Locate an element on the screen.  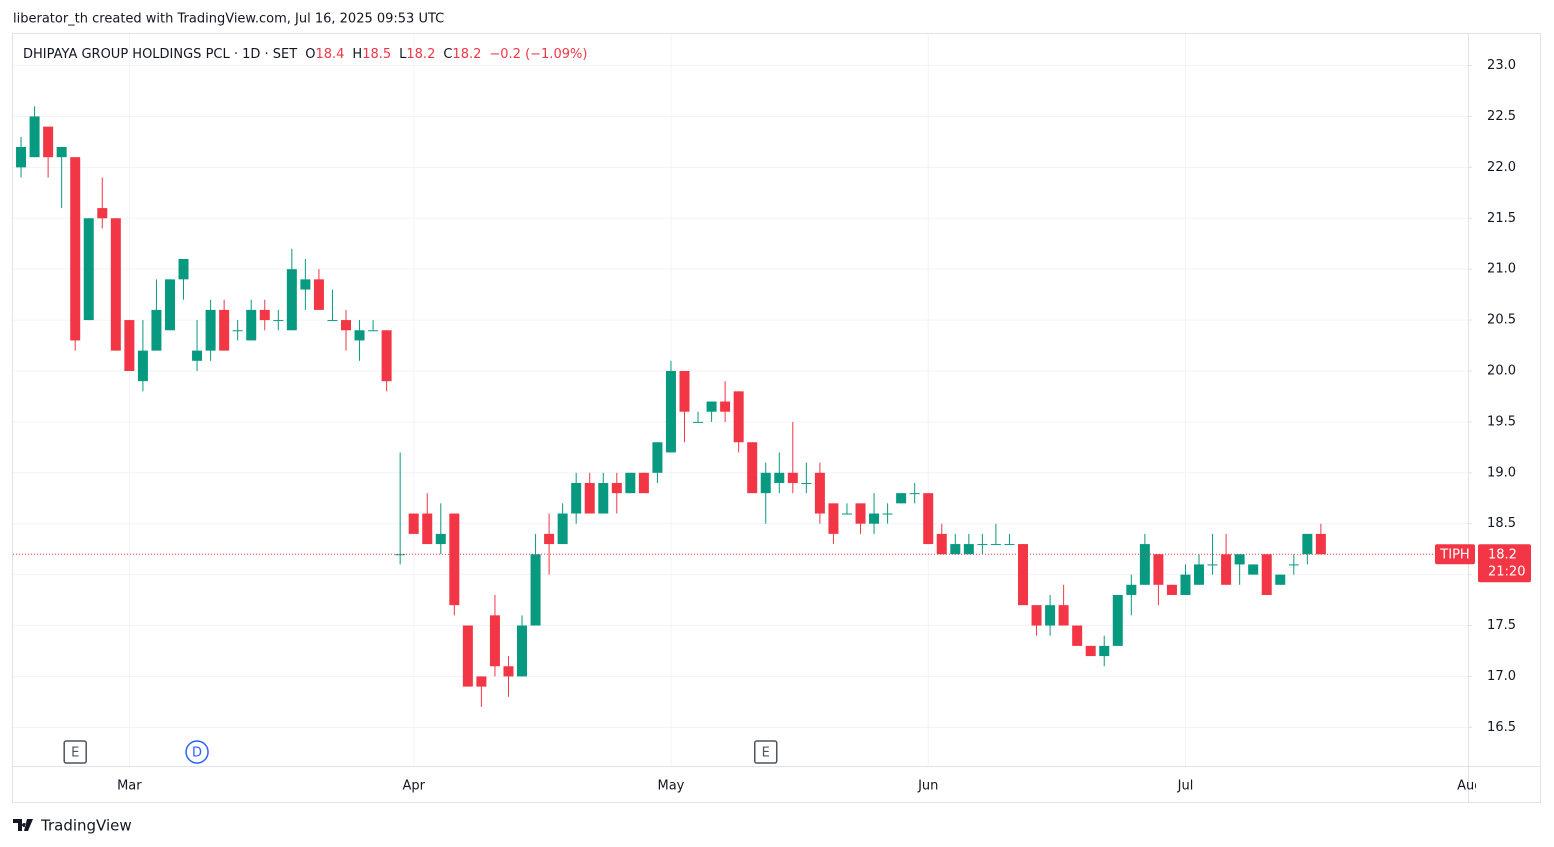
x-tick-label: Jun is located at coordinates (927, 786).